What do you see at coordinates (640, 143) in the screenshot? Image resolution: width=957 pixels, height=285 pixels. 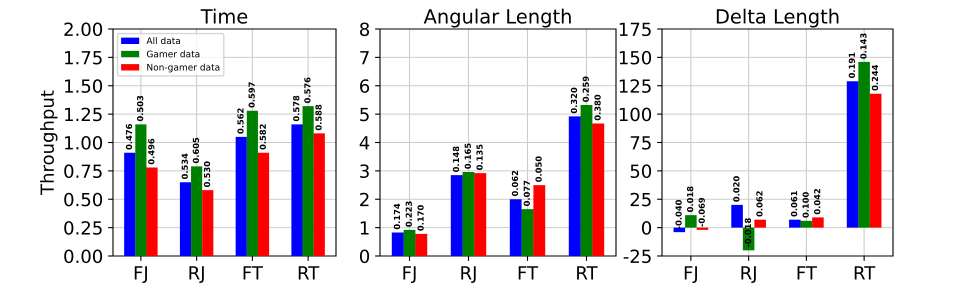 I see `y-tick-label: 75` at bounding box center [640, 143].